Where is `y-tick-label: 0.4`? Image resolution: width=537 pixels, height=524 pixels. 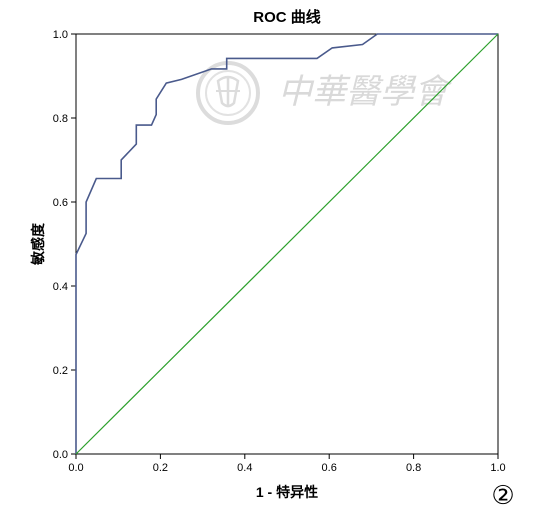
y-tick-label: 0.4 is located at coordinates (60, 287).